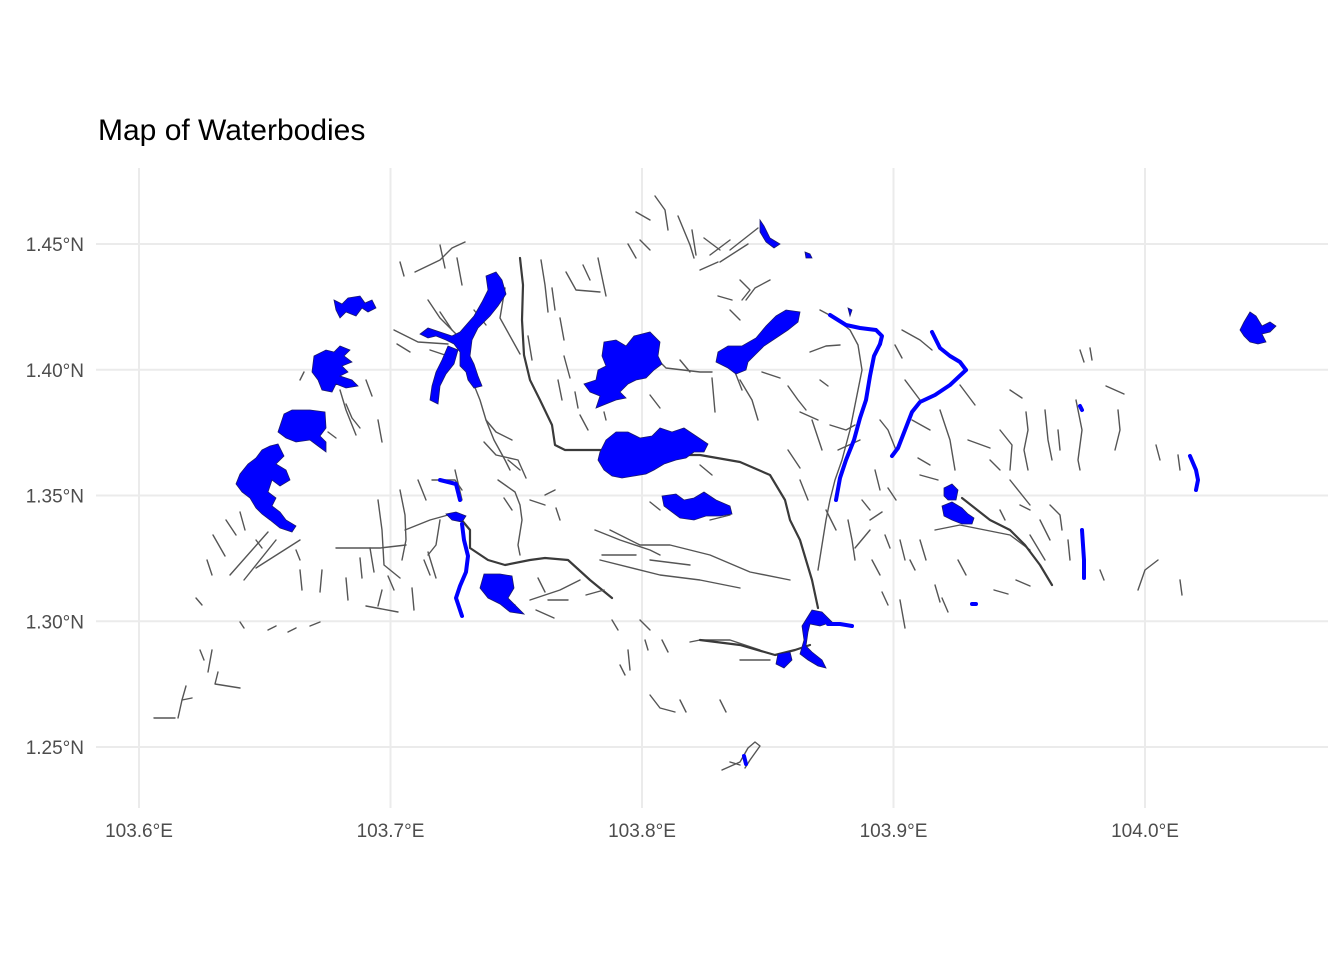  What do you see at coordinates (139, 831) in the screenshot?
I see `x-tick-label: 103.6°E` at bounding box center [139, 831].